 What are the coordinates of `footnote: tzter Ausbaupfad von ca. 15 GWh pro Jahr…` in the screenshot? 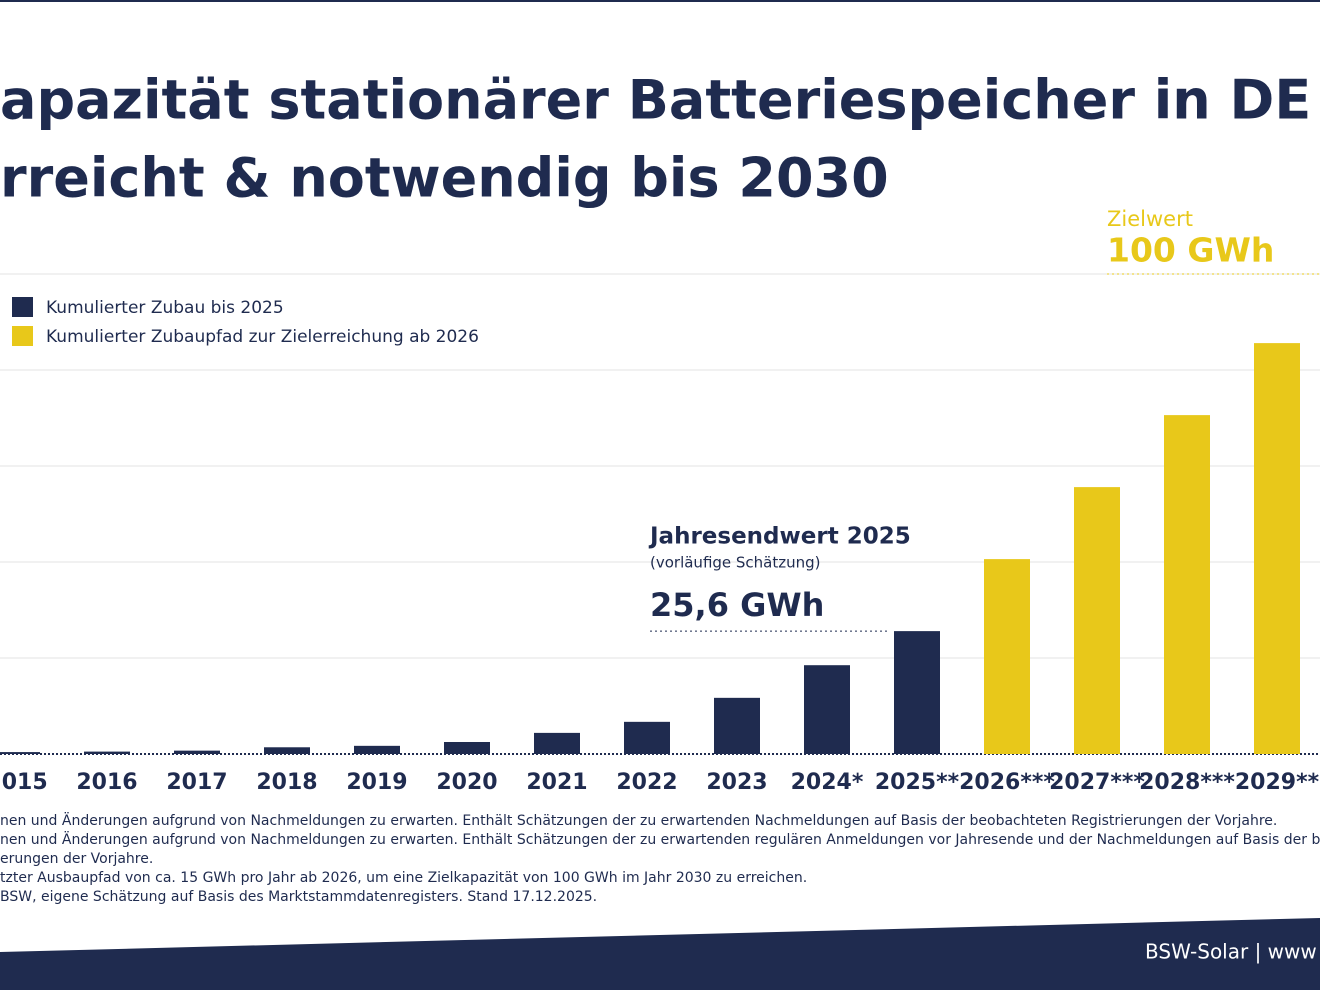 It's located at (403, 878).